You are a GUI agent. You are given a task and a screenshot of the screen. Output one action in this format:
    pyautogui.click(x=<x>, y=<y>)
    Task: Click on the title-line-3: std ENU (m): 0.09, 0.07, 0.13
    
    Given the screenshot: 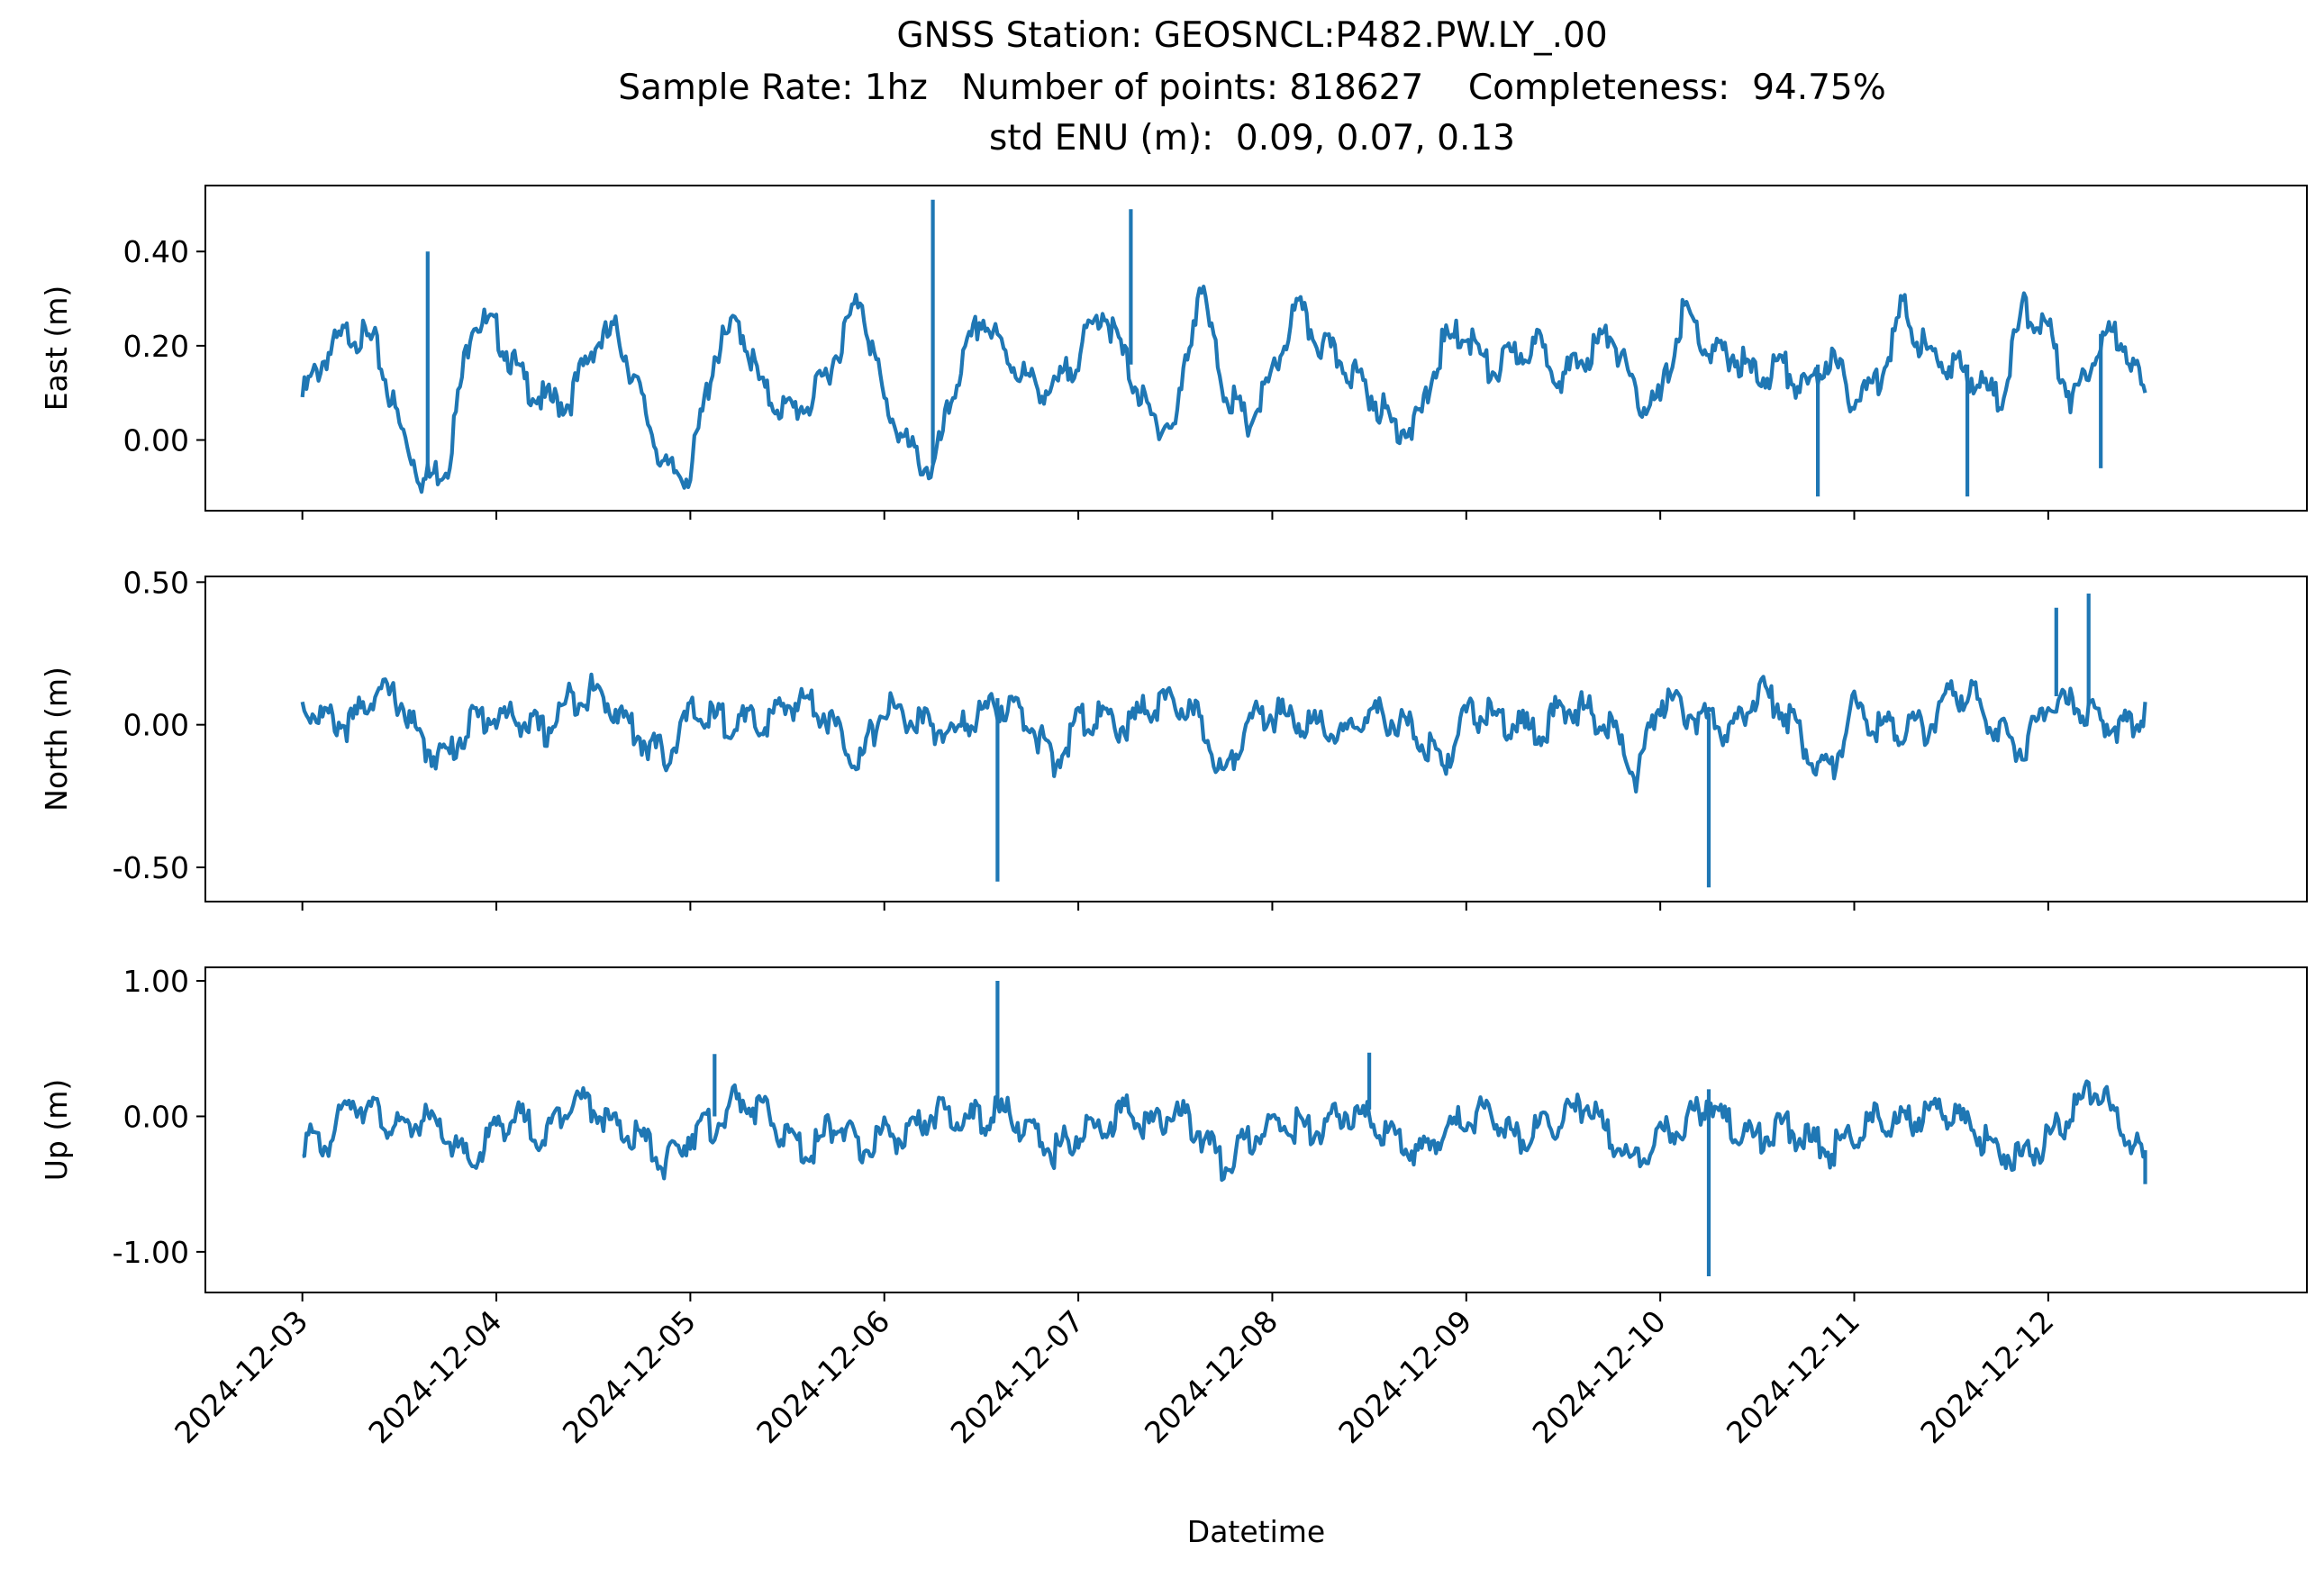 What is the action you would take?
    pyautogui.click(x=1252, y=138)
    